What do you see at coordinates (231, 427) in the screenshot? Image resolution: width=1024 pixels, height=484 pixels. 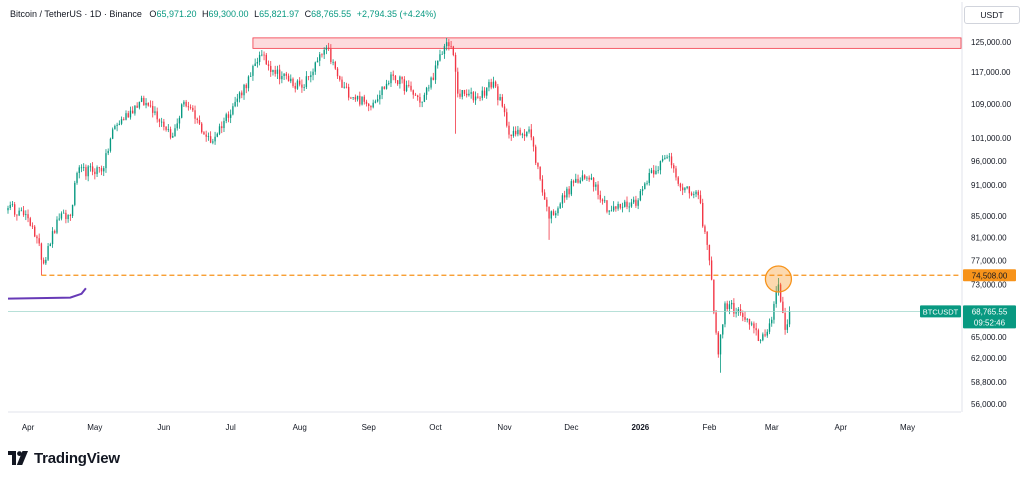 I see `x-tick-label: Jul` at bounding box center [231, 427].